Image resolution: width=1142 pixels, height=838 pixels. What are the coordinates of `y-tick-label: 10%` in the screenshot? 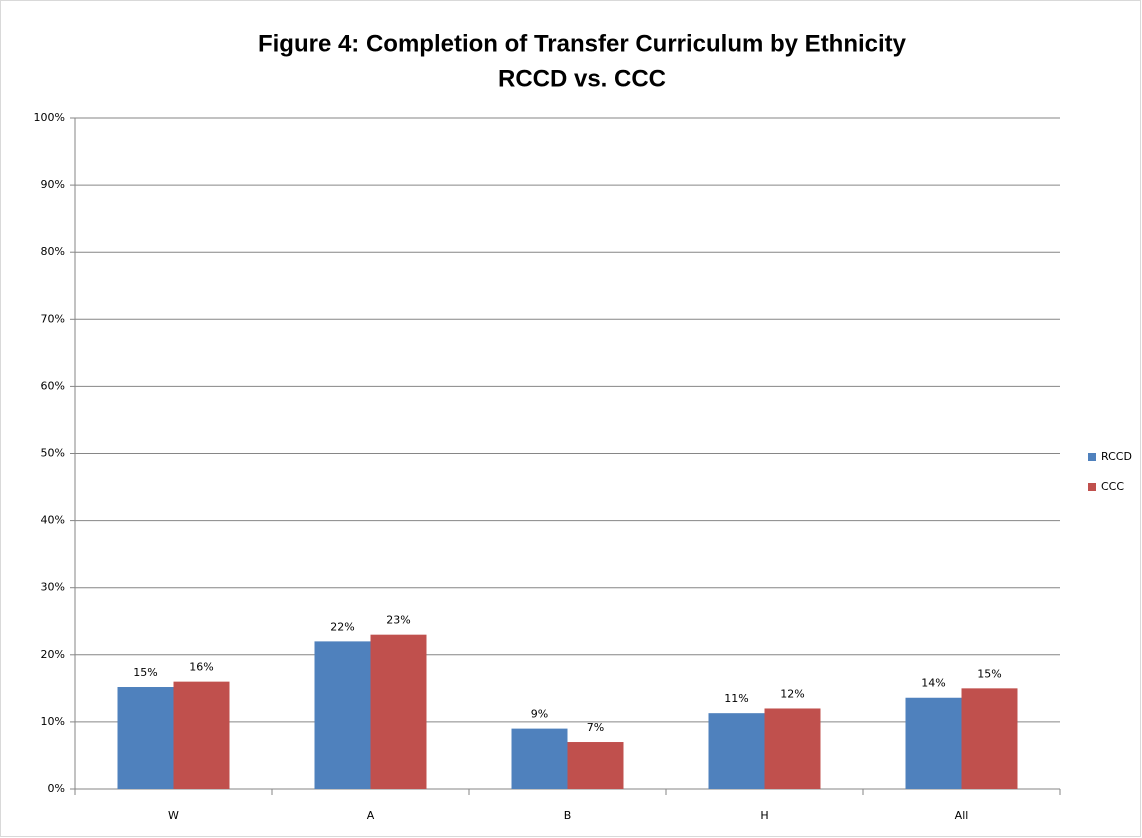 It's located at (53, 721).